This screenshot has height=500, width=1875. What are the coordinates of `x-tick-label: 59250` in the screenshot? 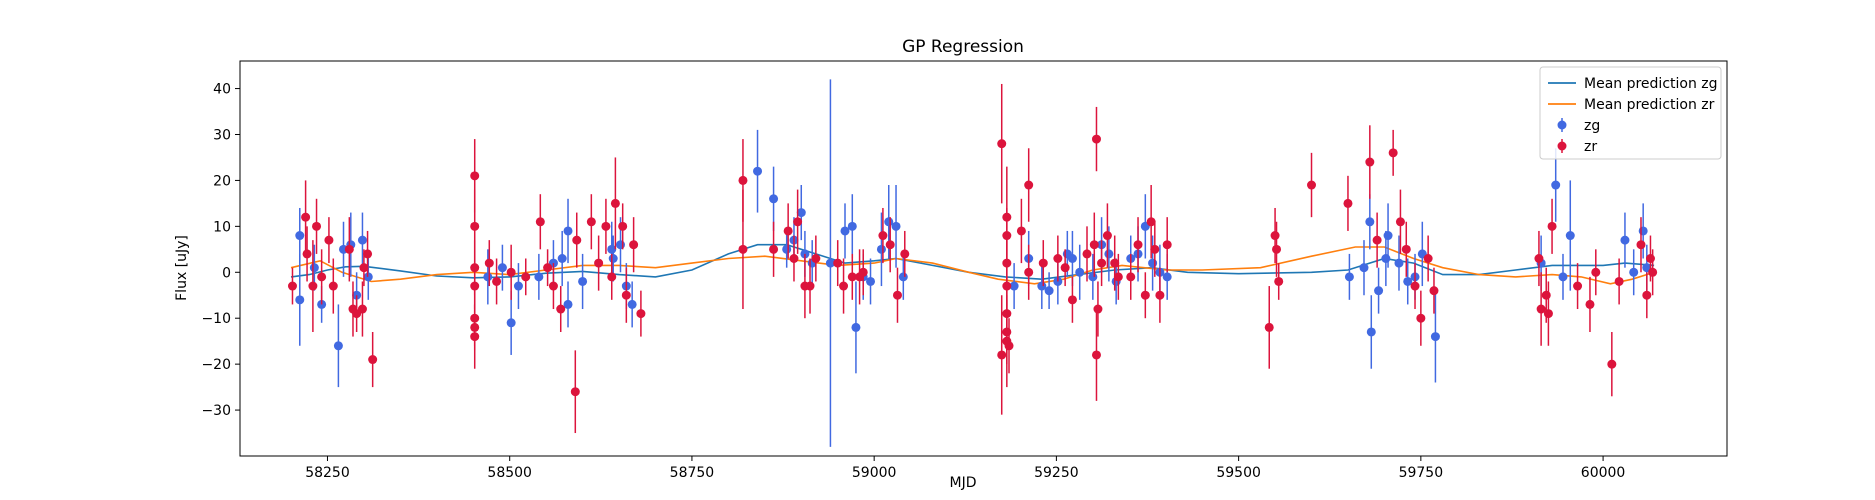 It's located at (1056, 473).